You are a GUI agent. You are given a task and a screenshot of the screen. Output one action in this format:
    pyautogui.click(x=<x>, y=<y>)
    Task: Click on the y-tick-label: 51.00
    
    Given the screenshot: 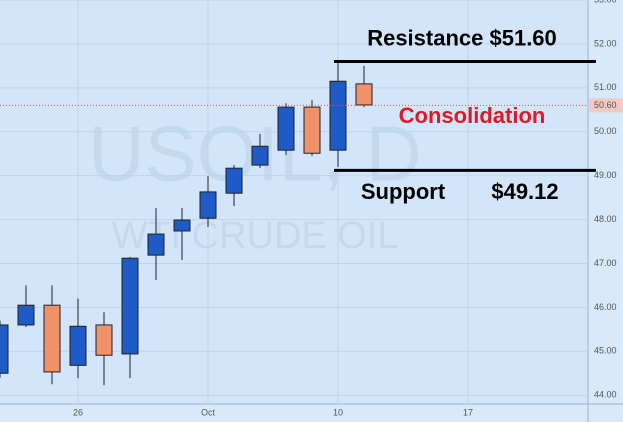 What is the action you would take?
    pyautogui.click(x=605, y=87)
    